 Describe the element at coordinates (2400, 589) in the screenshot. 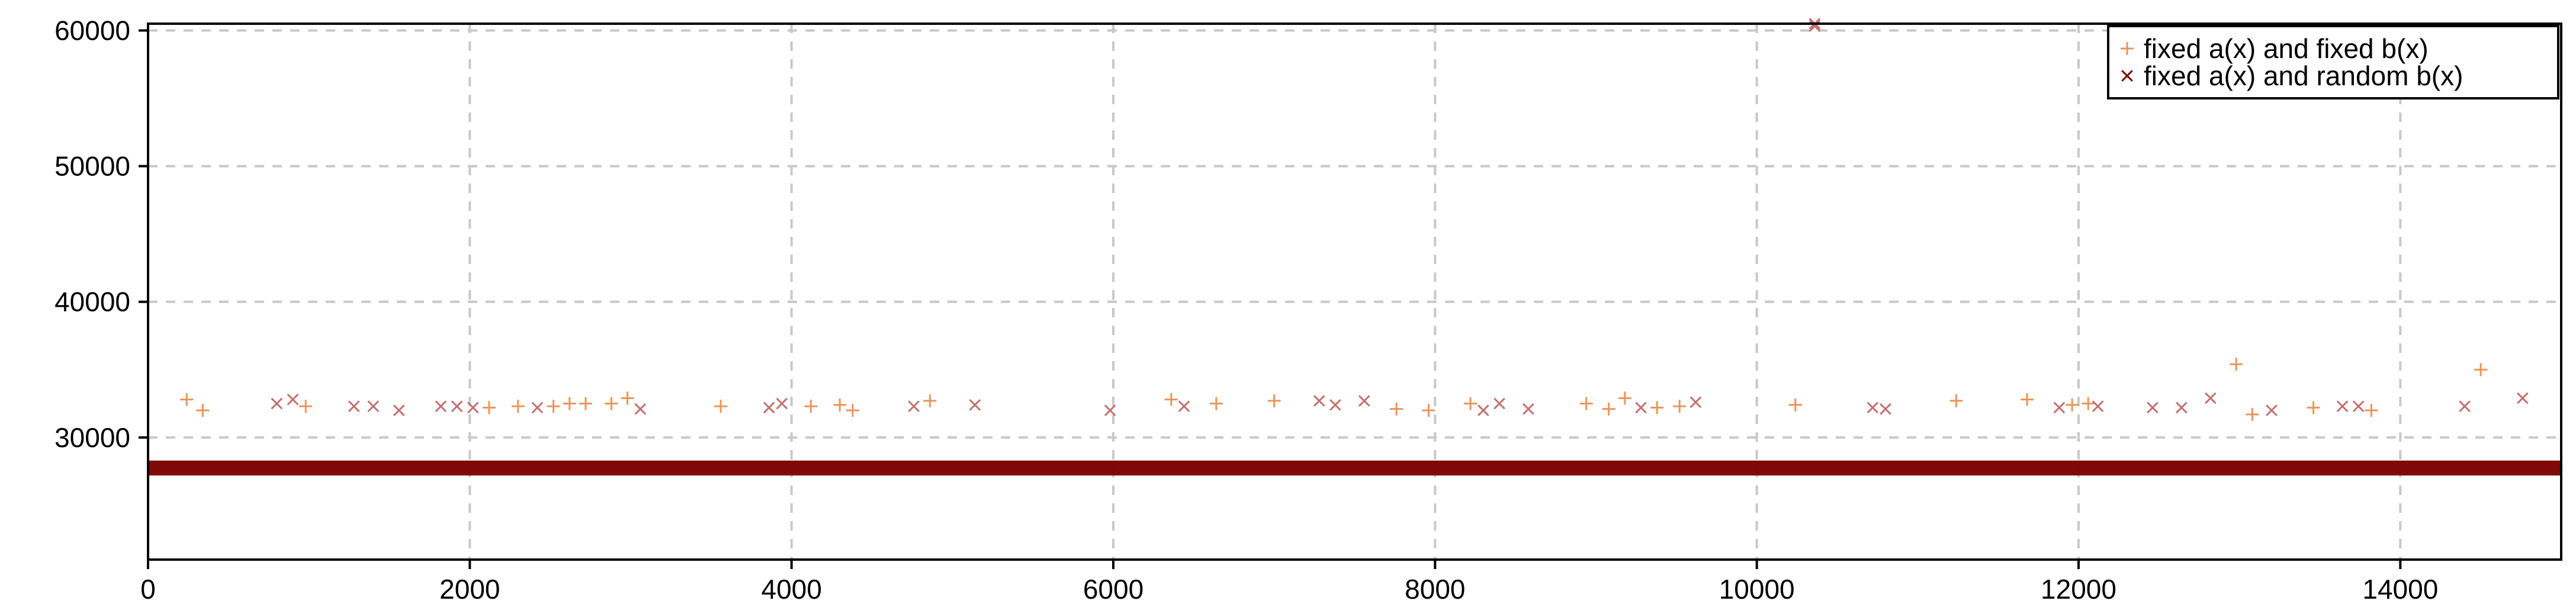

I see `x-tick-label: 14000` at that location.